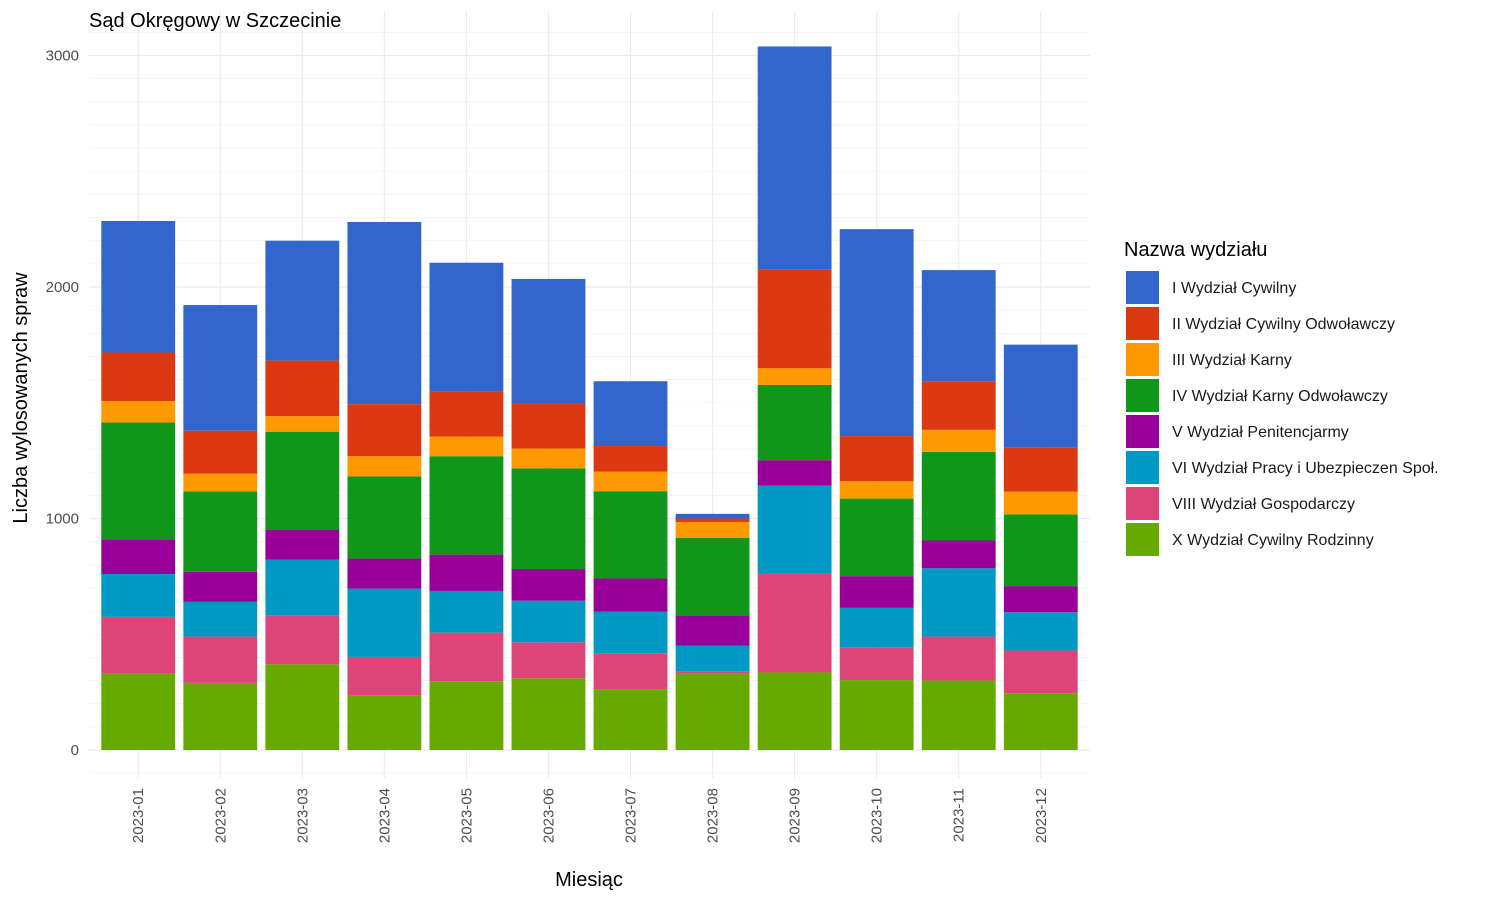 The width and height of the screenshot is (1500, 900). Describe the element at coordinates (877, 815) in the screenshot. I see `x-tick-label: 2023-10` at that location.